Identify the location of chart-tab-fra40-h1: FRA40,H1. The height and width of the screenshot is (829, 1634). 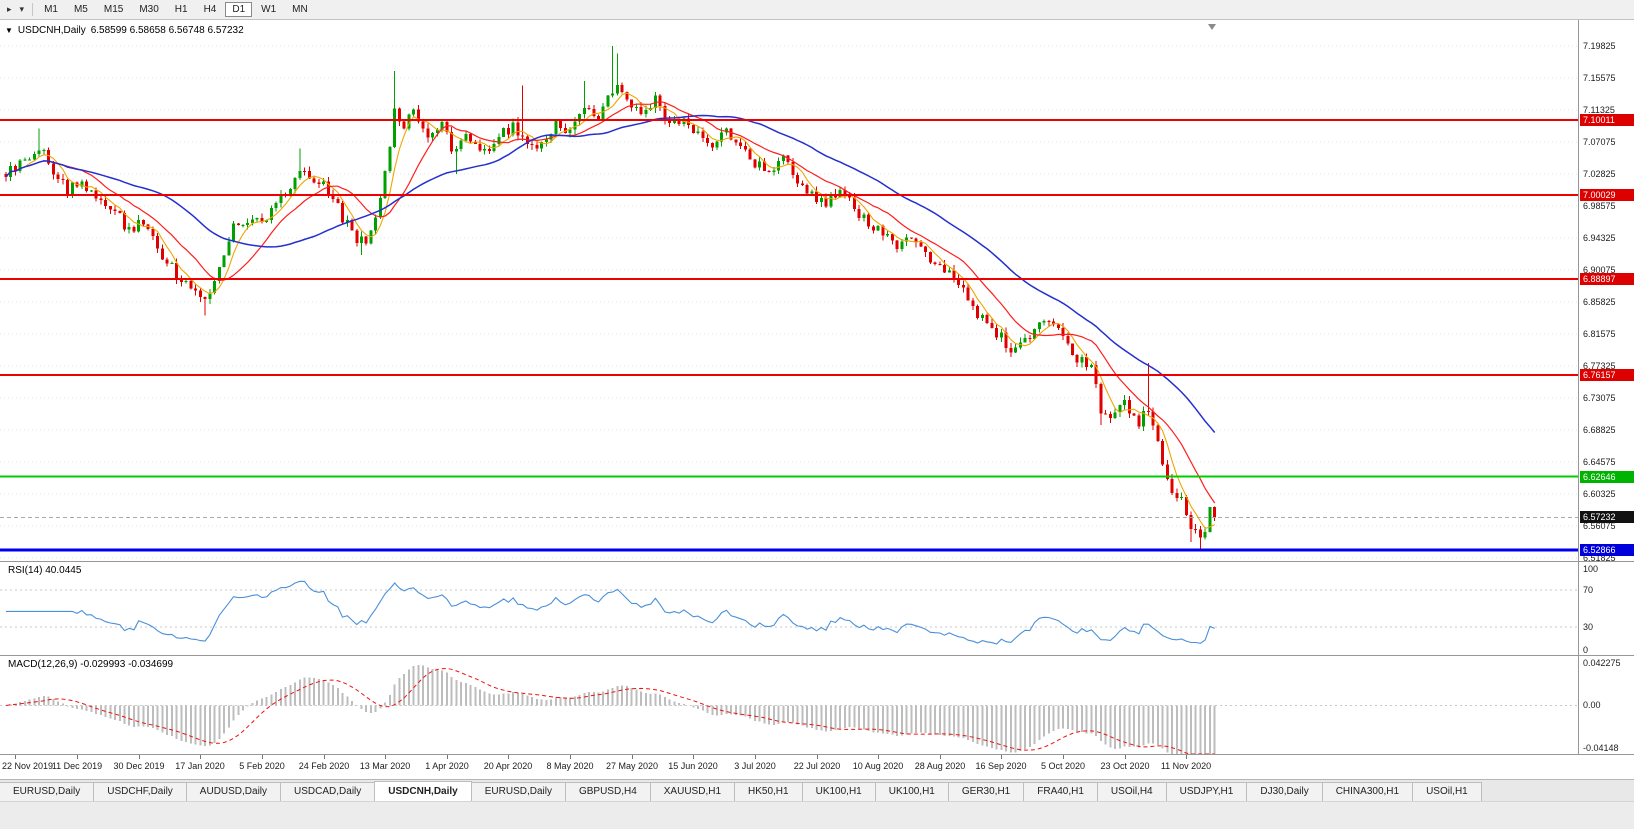
(1060, 791).